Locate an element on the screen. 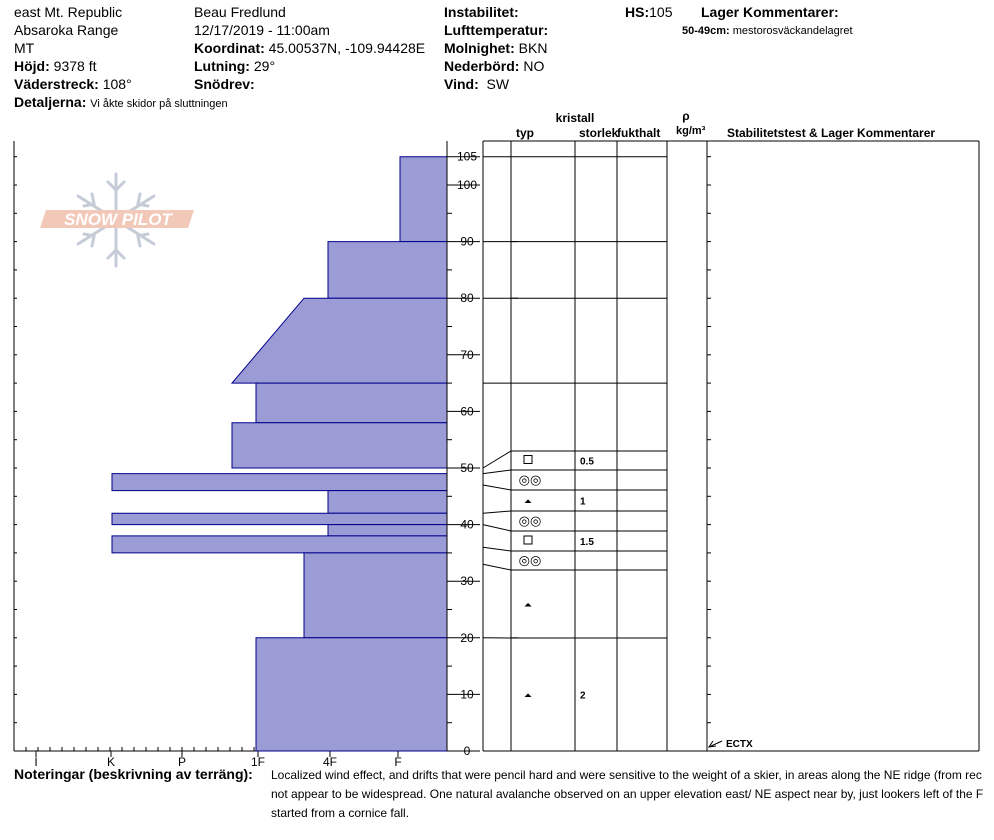 The image size is (994, 840). stability-header: Stabilitetstest & Lager Kommentarer is located at coordinates (831, 133).